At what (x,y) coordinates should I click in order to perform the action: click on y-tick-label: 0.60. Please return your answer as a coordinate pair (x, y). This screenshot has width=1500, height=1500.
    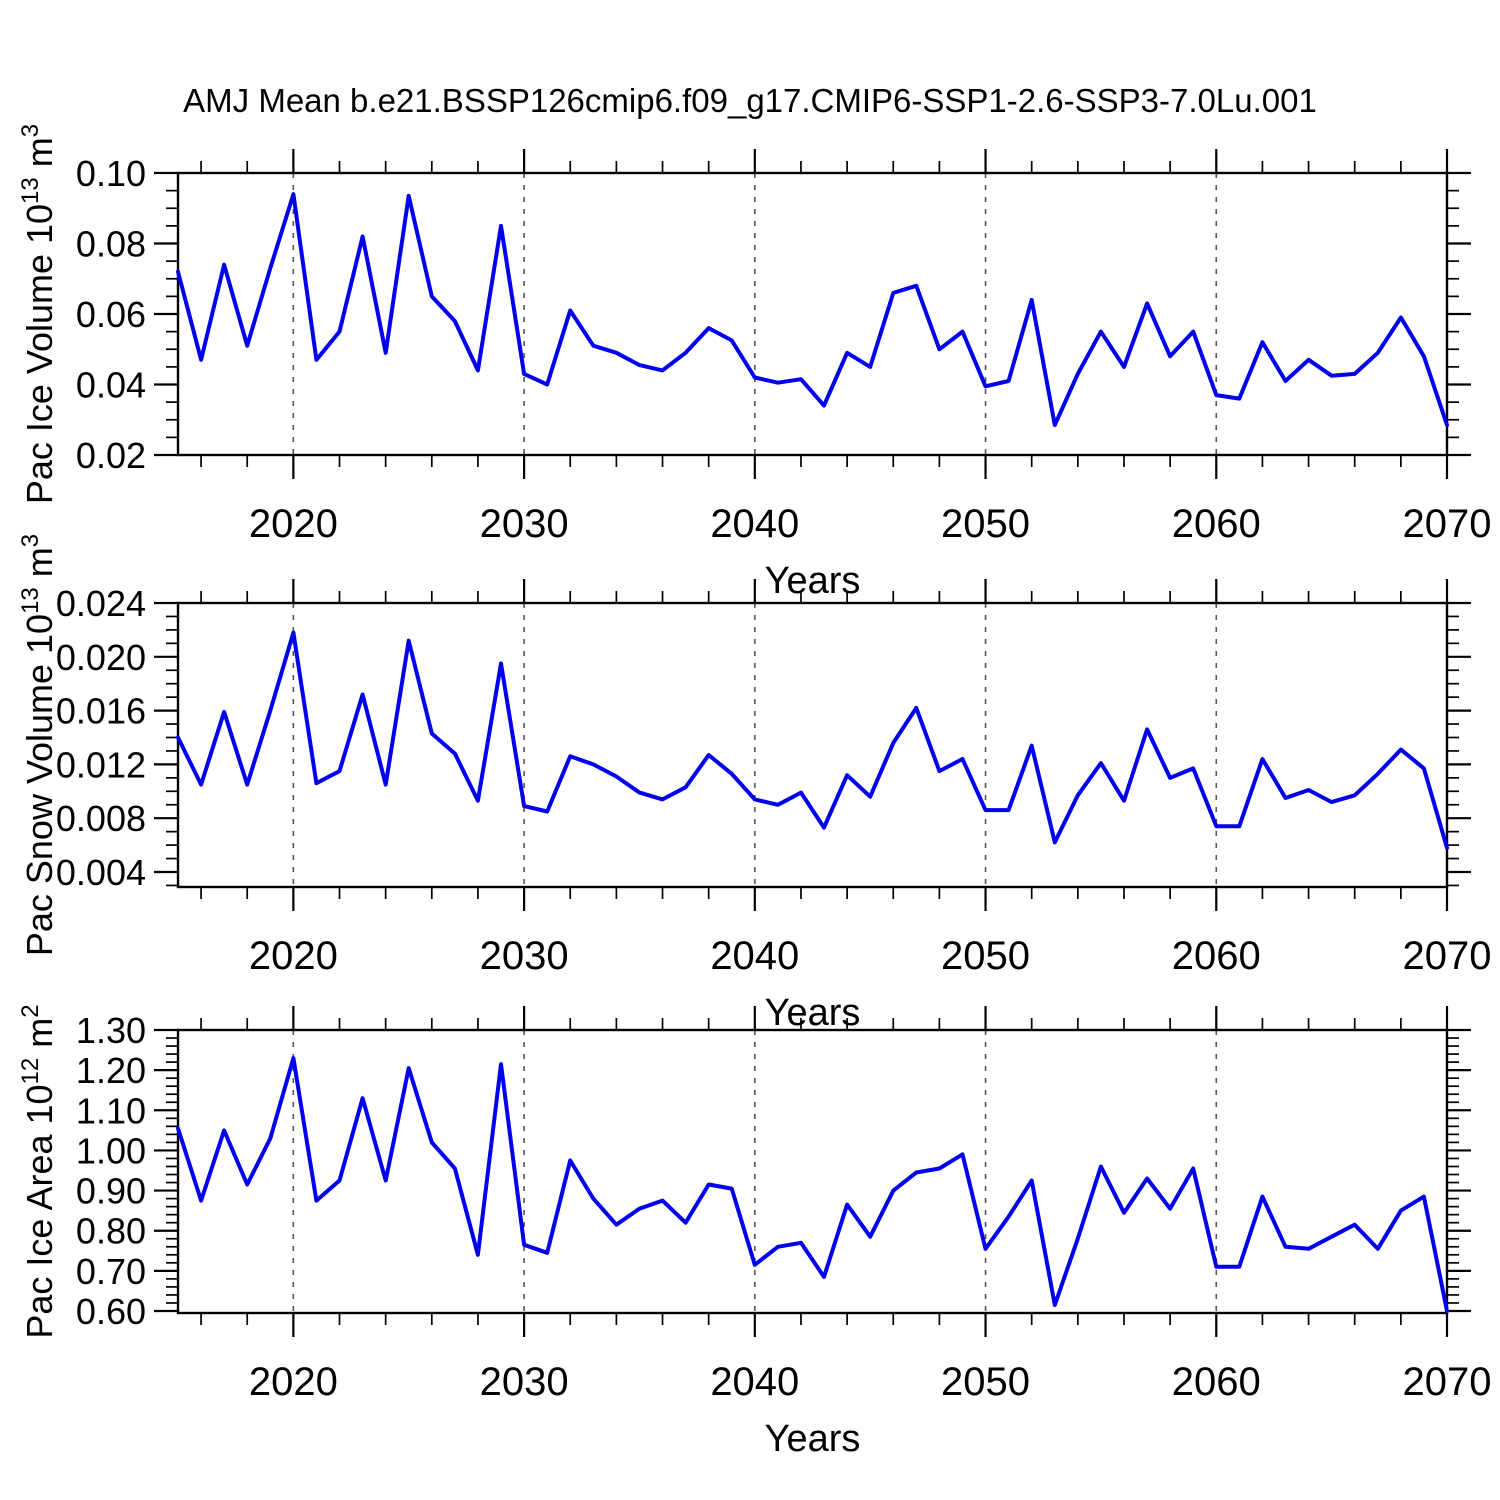
    Looking at the image, I should click on (111, 1311).